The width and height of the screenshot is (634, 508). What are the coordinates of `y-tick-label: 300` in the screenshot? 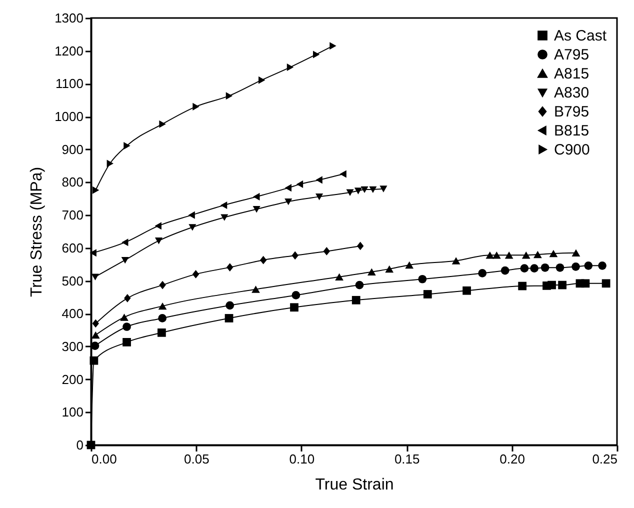 It's located at (73, 346).